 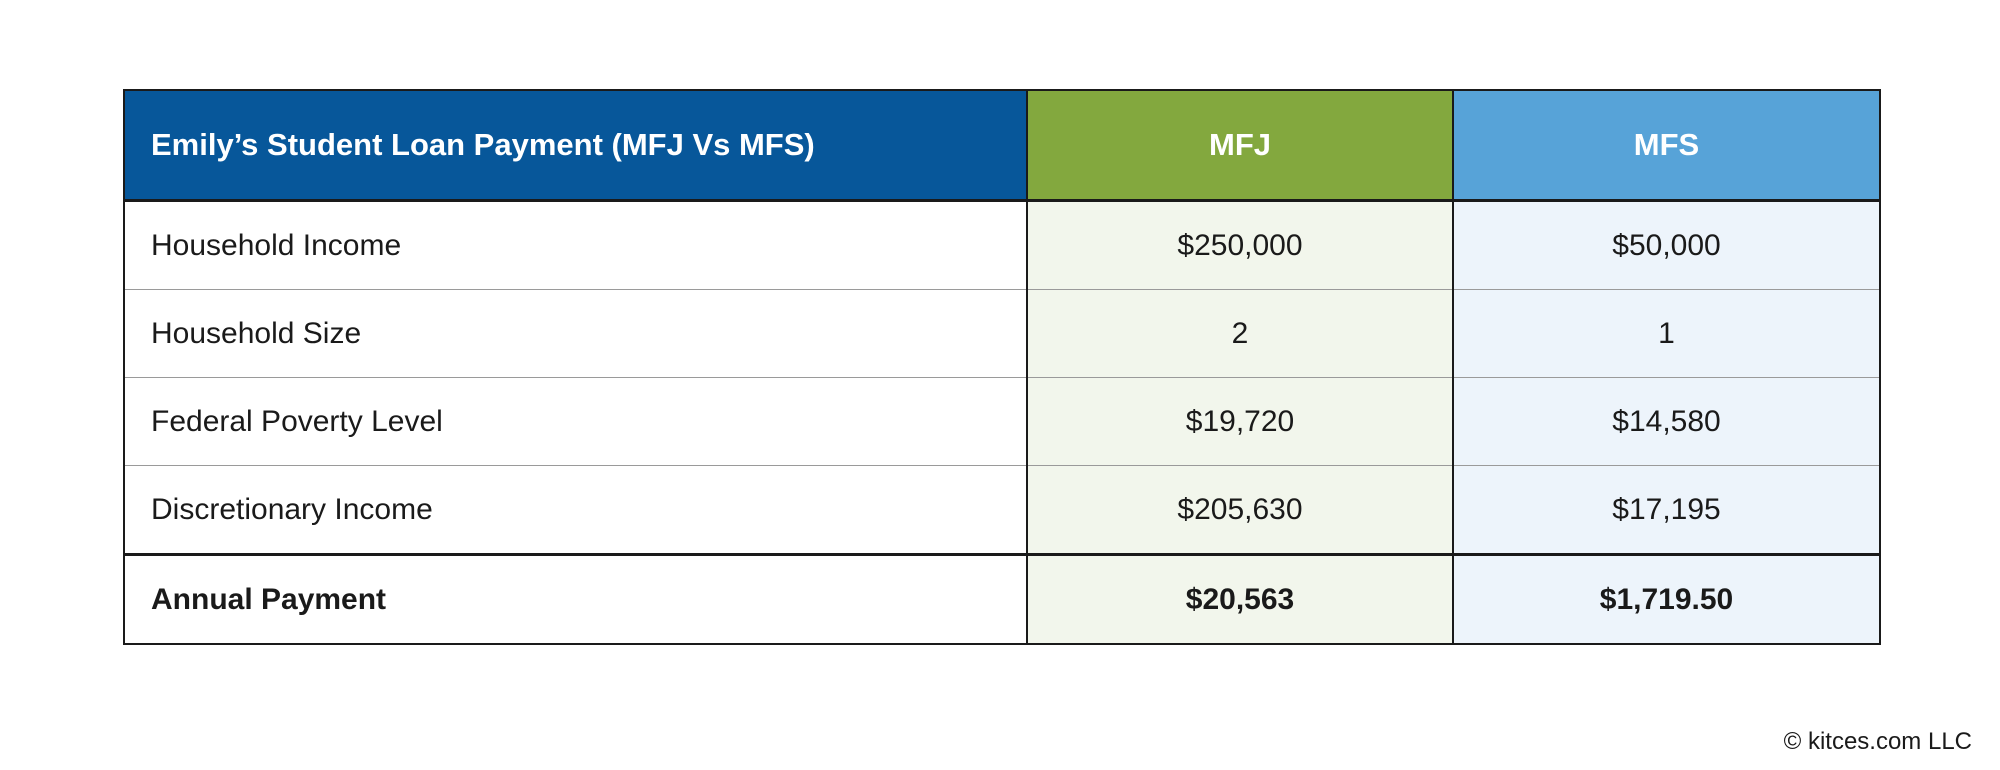 What do you see at coordinates (1240, 333) in the screenshot?
I see `mfj-value: 2` at bounding box center [1240, 333].